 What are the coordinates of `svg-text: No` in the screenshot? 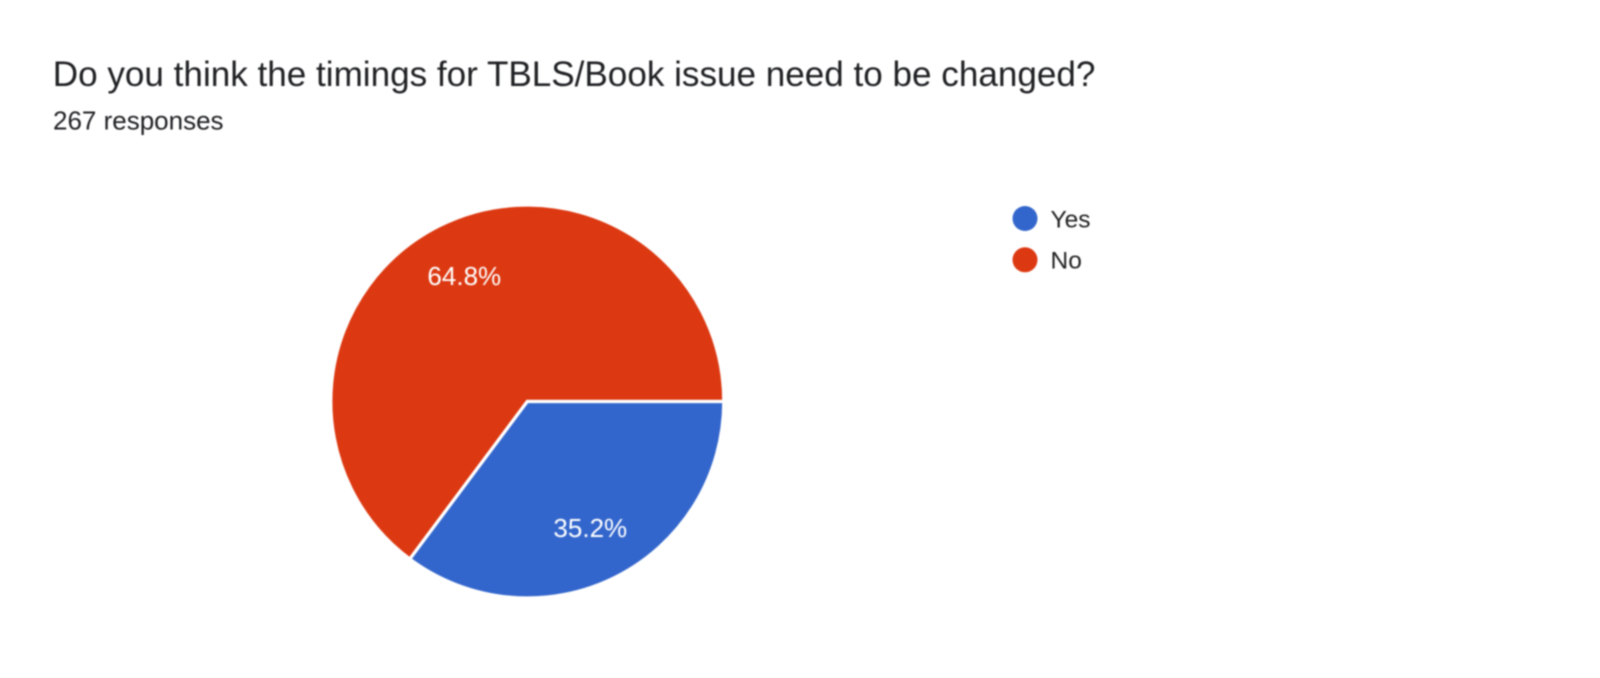 It's located at (1066, 261).